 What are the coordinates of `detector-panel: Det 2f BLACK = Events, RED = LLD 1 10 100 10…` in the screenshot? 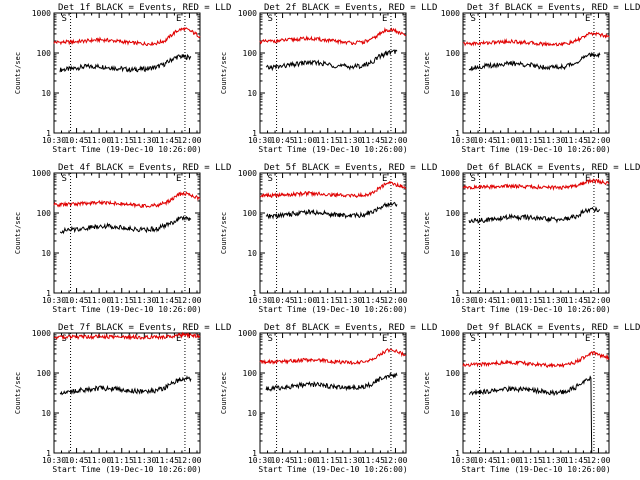 It's located at (328, 78).